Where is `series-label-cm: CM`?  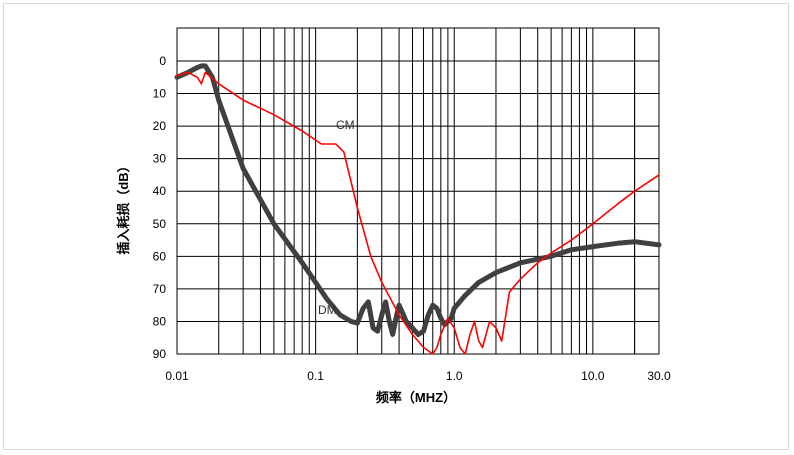 series-label-cm: CM is located at coordinates (345, 125).